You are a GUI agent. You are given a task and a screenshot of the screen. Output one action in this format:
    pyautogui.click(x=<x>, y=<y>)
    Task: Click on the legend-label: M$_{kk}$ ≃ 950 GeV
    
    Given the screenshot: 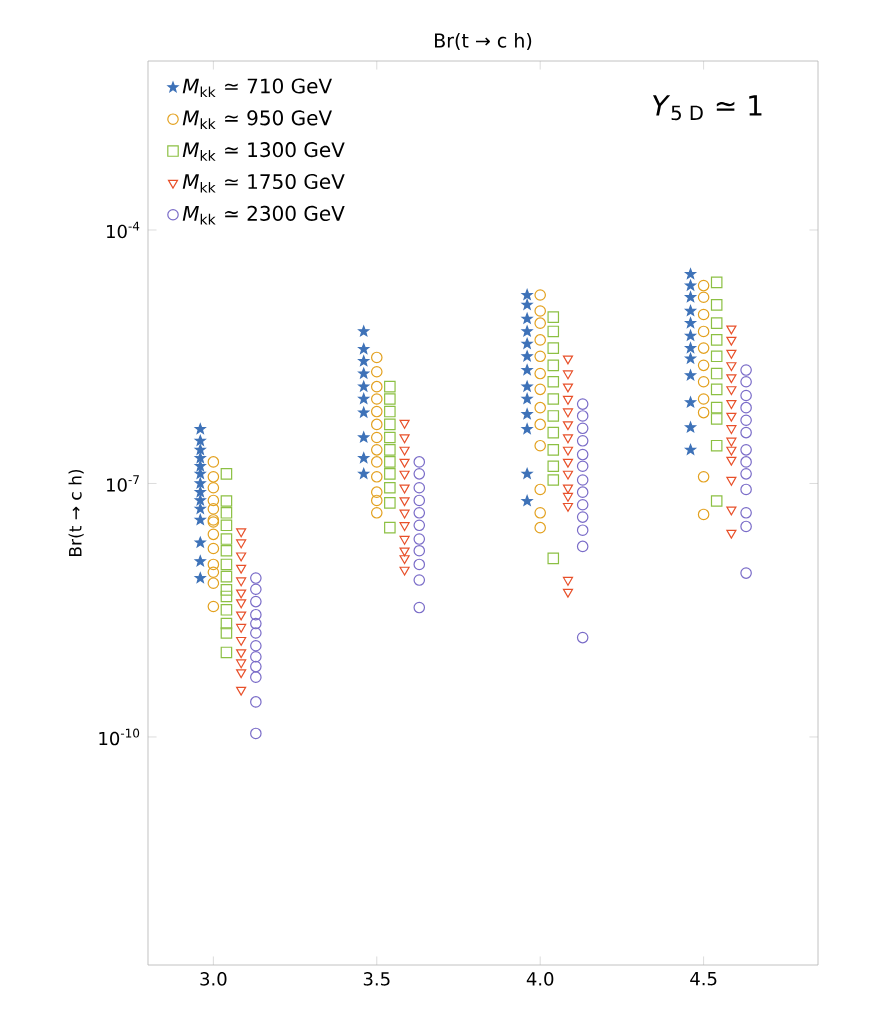 What is the action you would take?
    pyautogui.click(x=257, y=119)
    